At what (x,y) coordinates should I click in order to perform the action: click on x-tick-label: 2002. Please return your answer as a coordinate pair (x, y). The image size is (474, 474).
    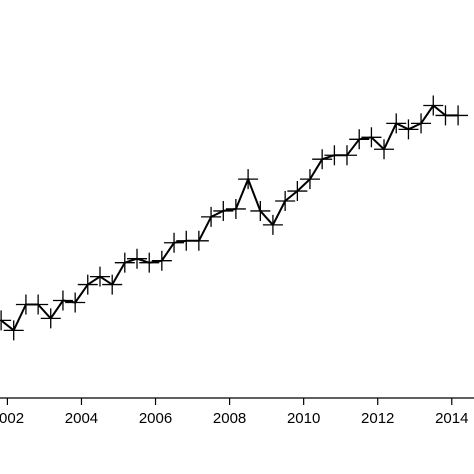
    Looking at the image, I should click on (12, 418).